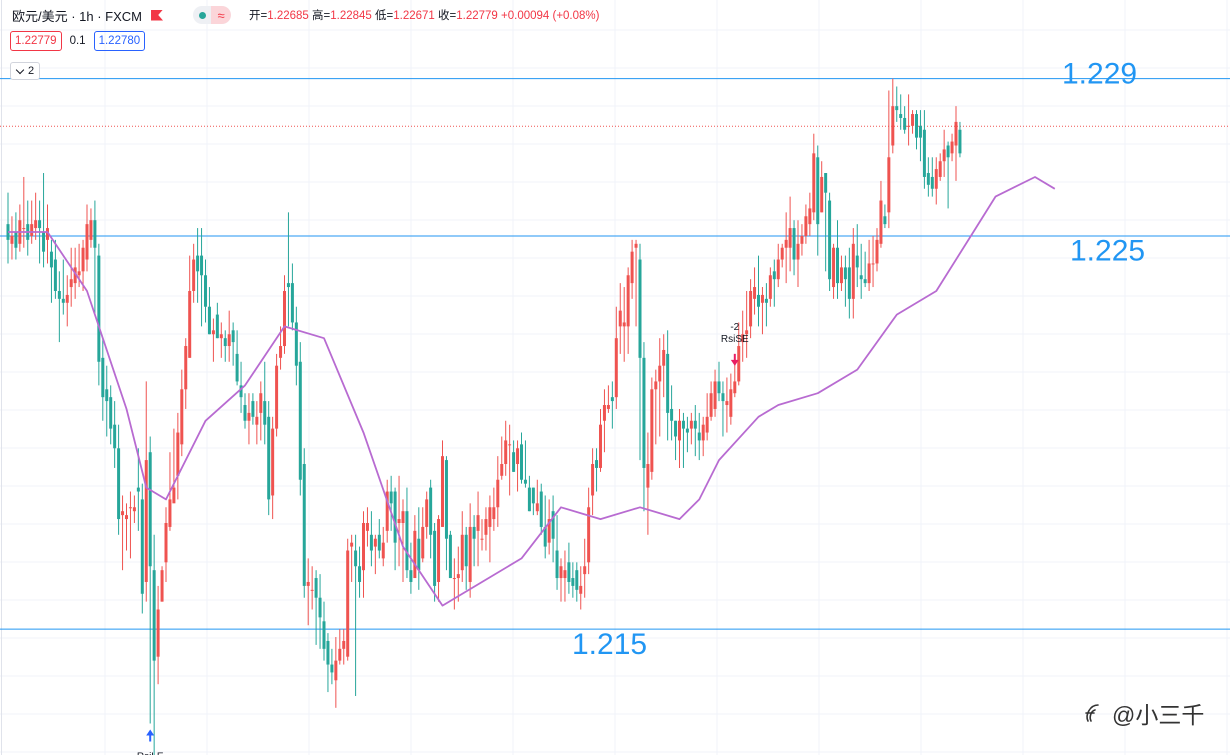  What do you see at coordinates (157, 15) in the screenshot?
I see `flag-icon` at bounding box center [157, 15].